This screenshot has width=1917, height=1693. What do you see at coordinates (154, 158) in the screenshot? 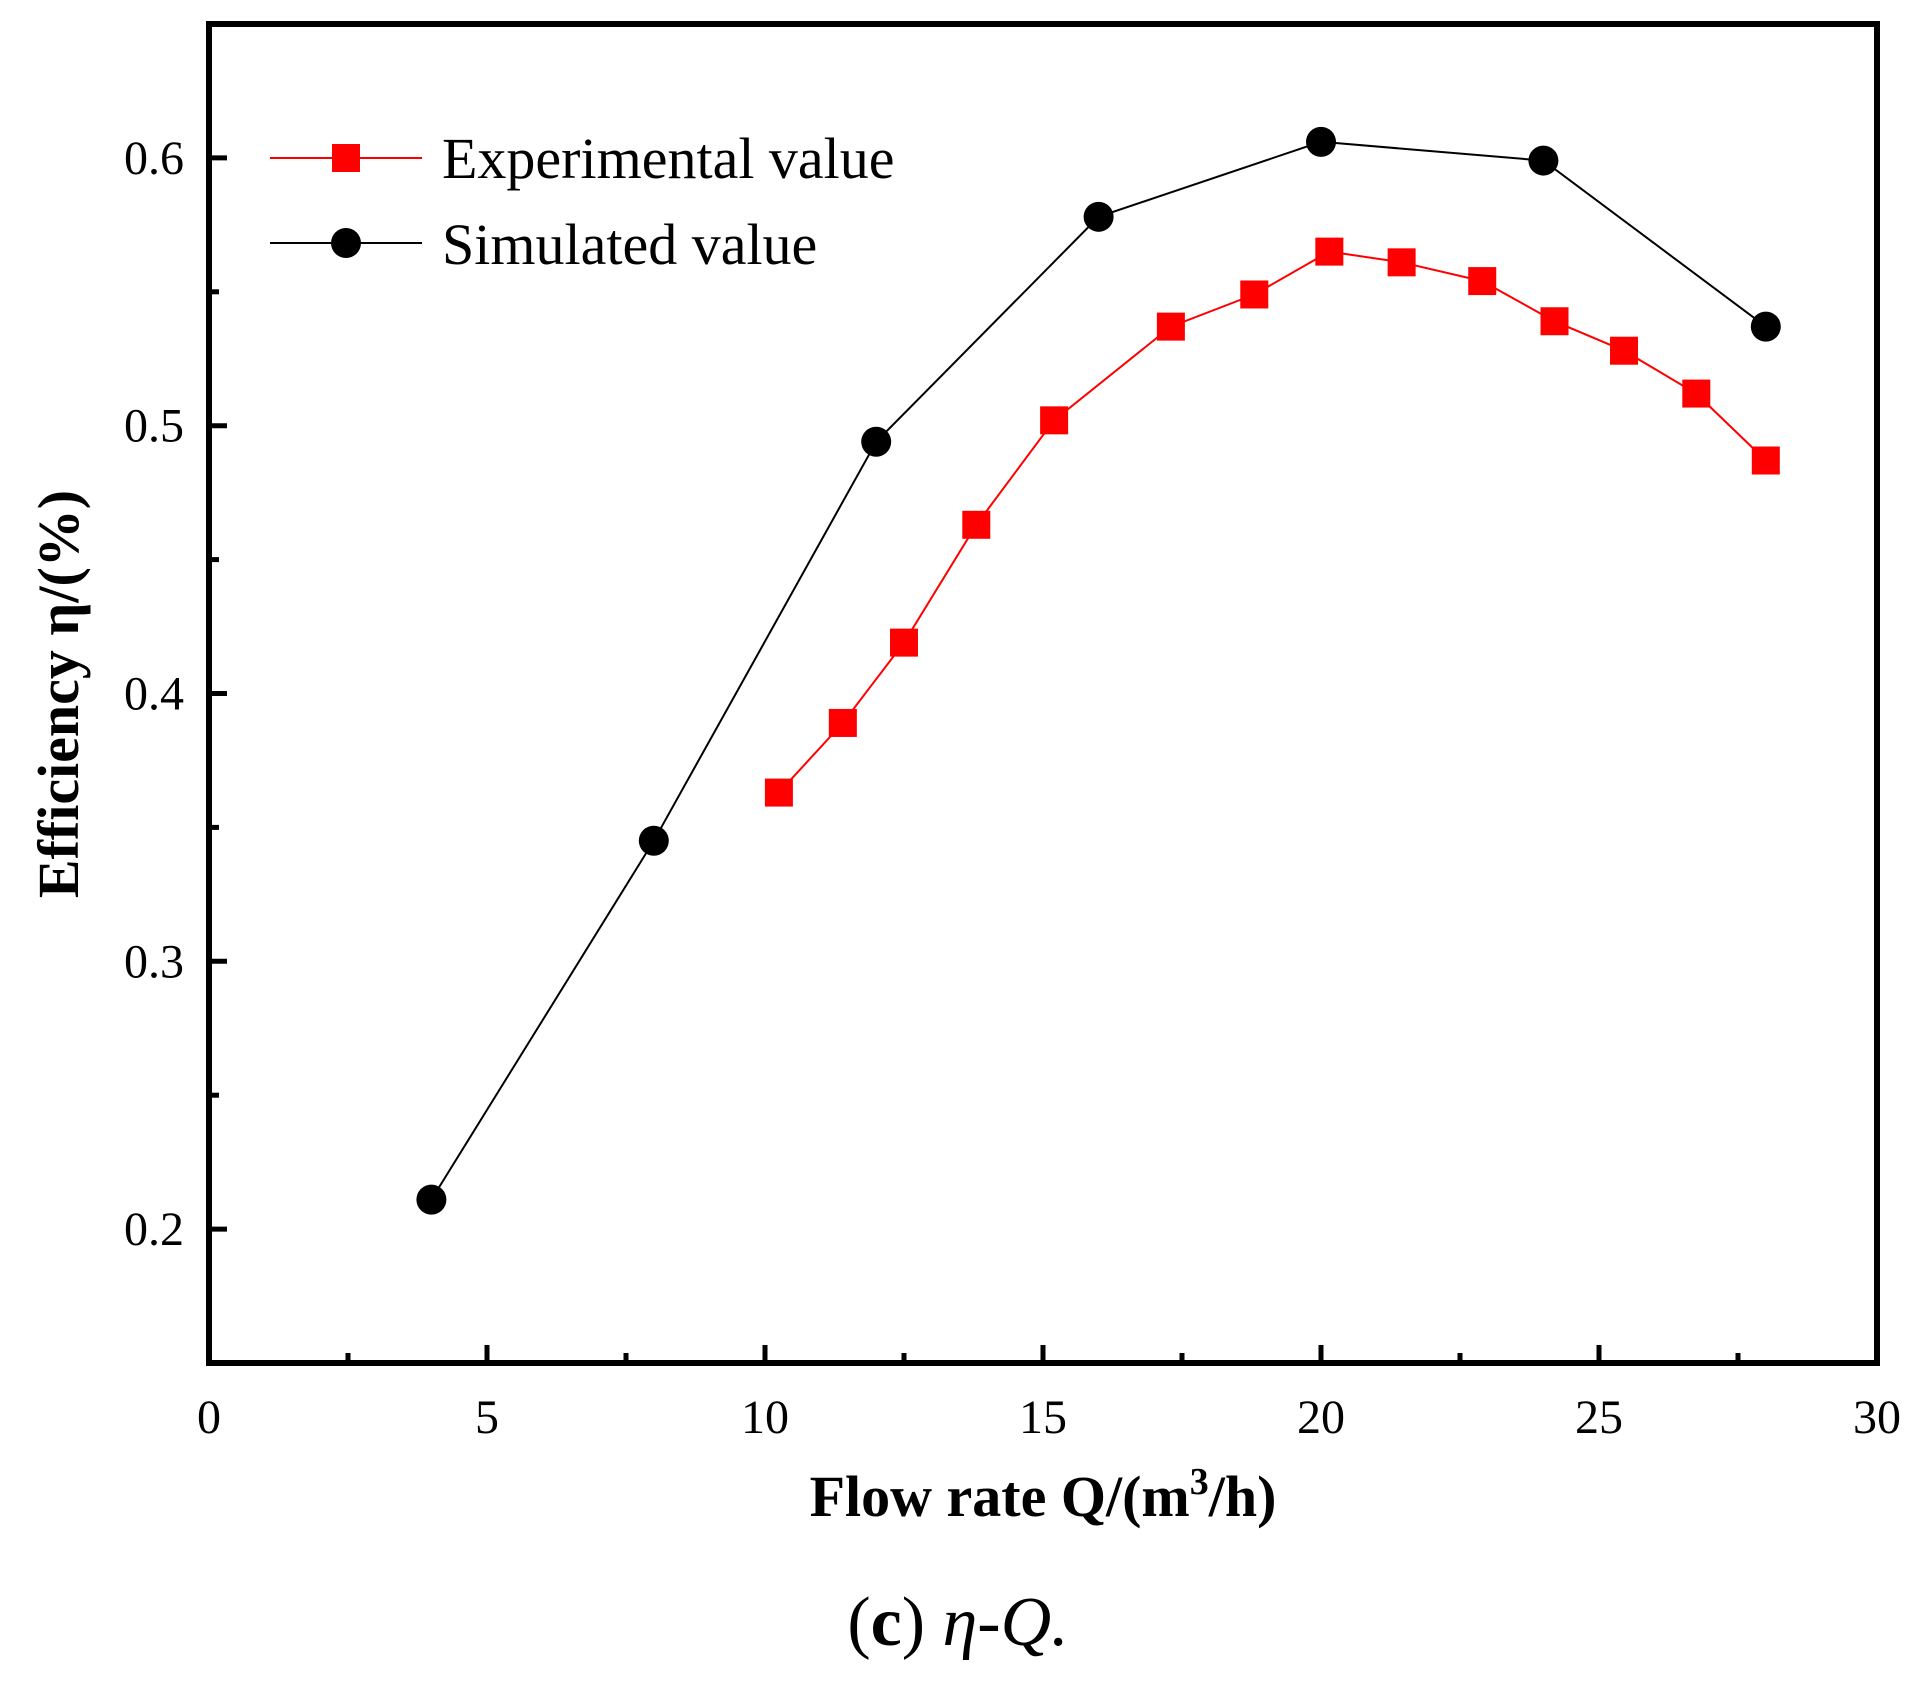
I see `y-tick-label: 0.6` at bounding box center [154, 158].